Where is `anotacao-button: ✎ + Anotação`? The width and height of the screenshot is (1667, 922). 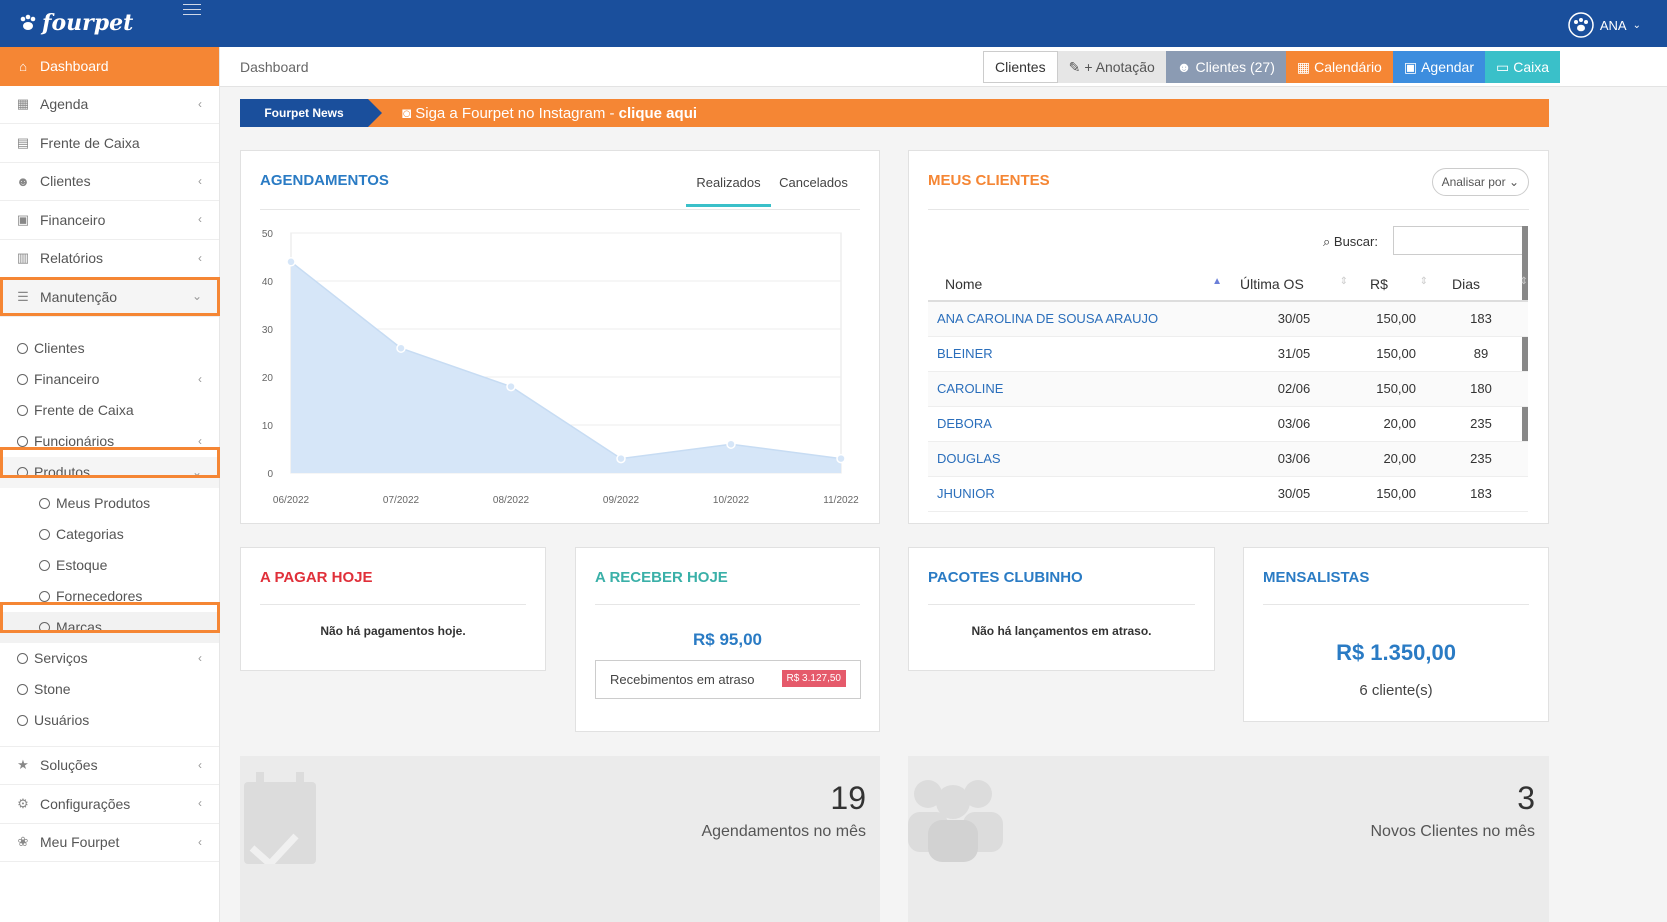 anotacao-button: ✎ + Anotação is located at coordinates (1111, 67).